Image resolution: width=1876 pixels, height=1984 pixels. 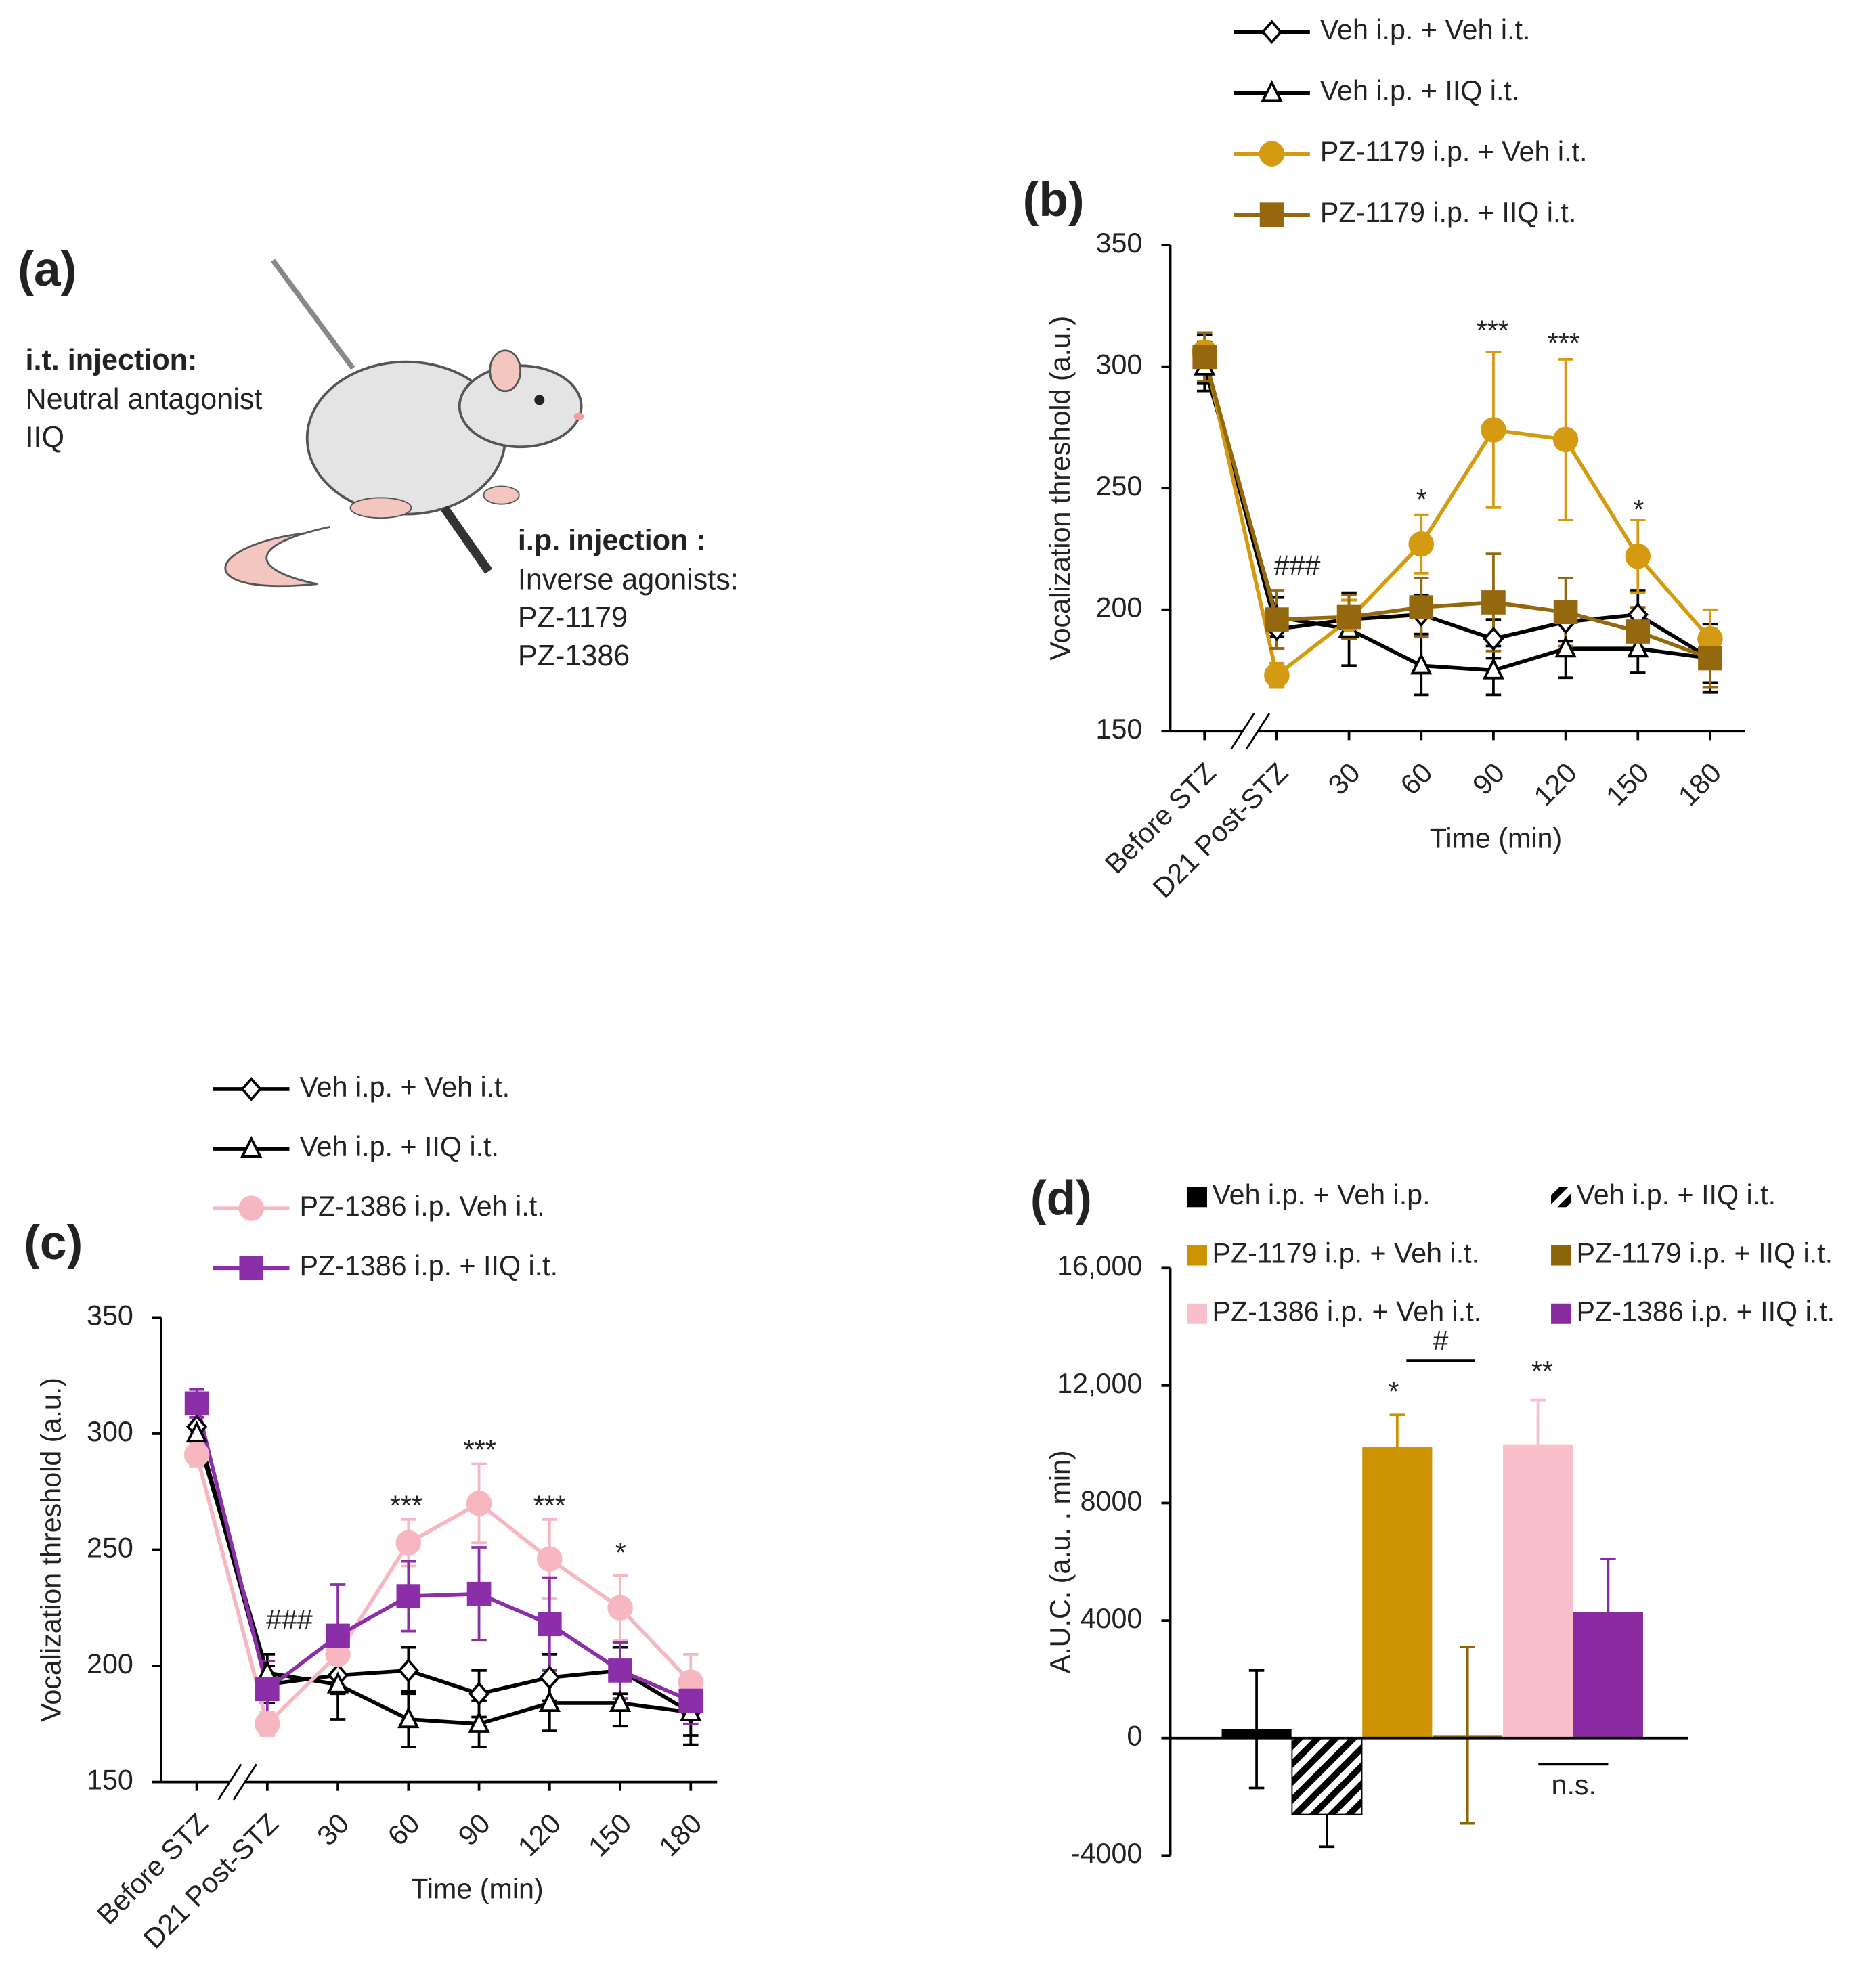 I want to click on legend-label: Veh i.p. + Veh i.p., so click(x=1321, y=1194).